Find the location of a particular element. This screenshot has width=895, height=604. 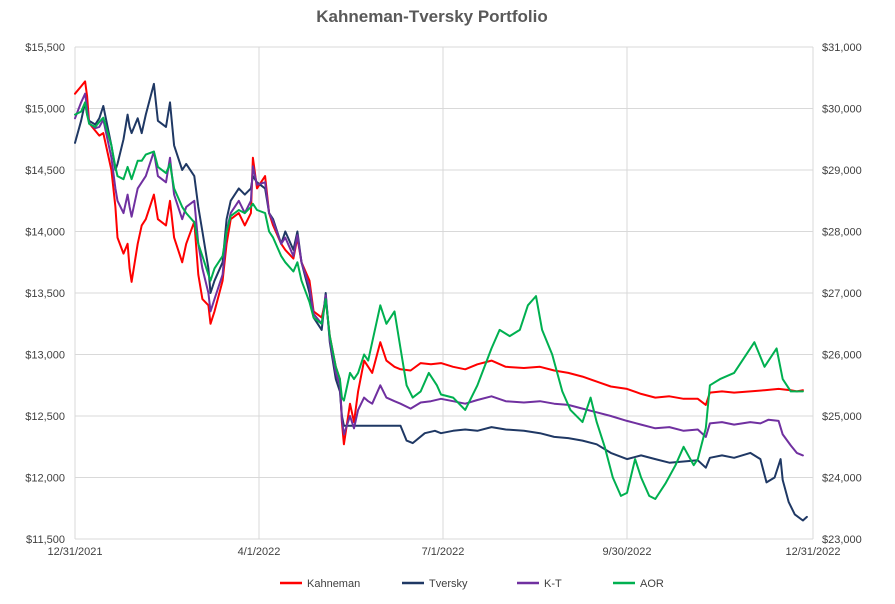

y-left-tick-label: $12,000 is located at coordinates (45, 479).